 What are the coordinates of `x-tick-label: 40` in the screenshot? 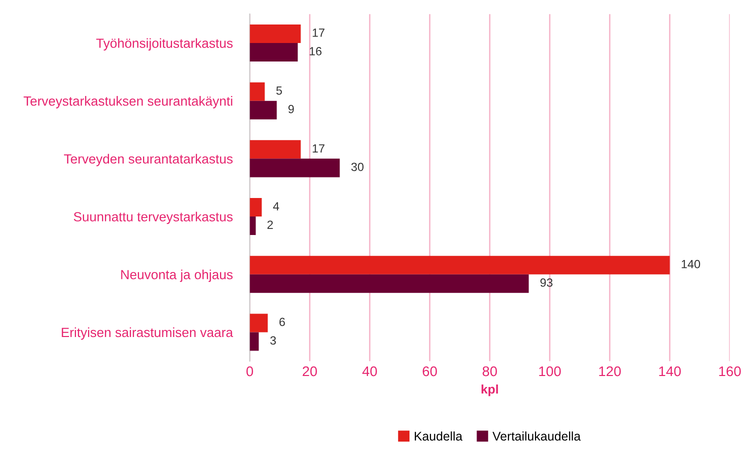 It's located at (369, 371).